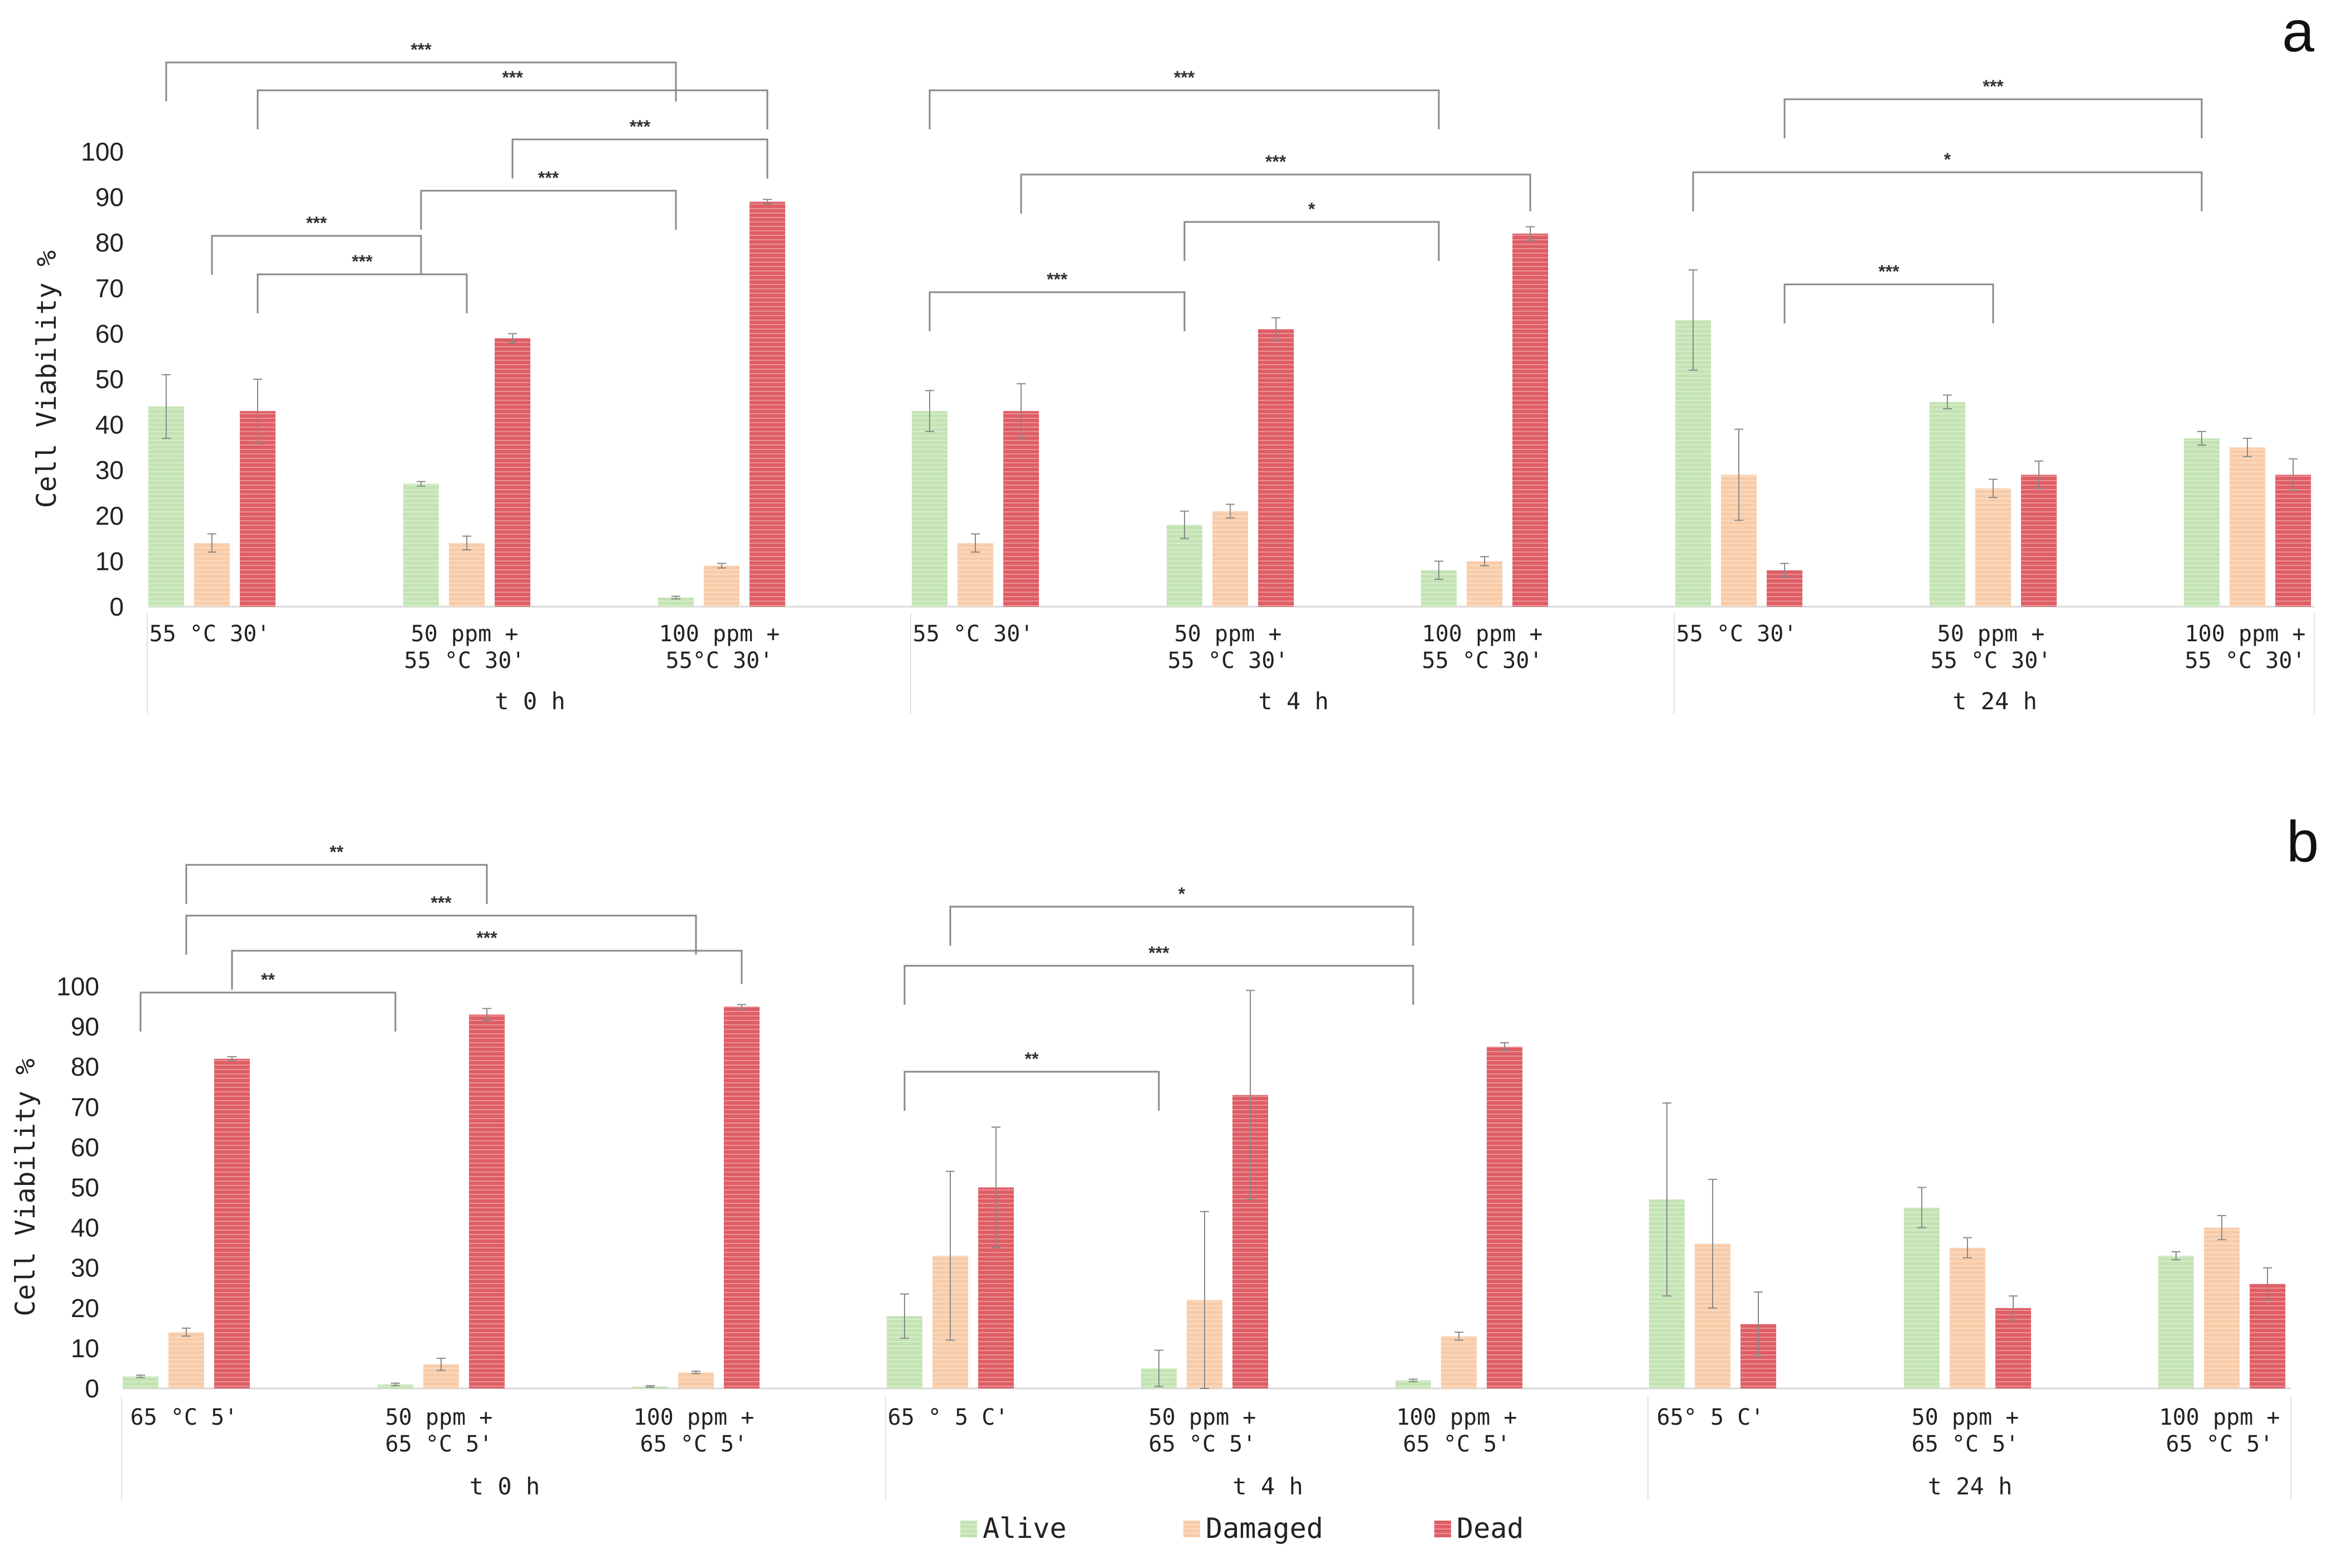 The width and height of the screenshot is (2340, 1568). What do you see at coordinates (337, 852) in the screenshot?
I see `significance-label: **` at bounding box center [337, 852].